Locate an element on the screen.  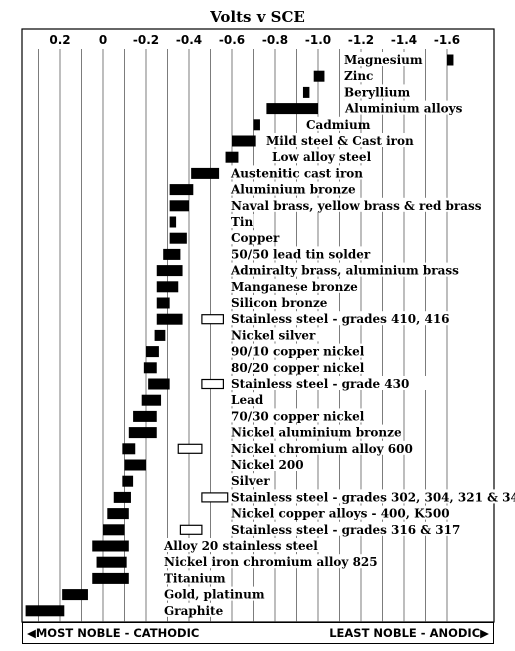
material-label: Stainless steel - grades 316 & 317 is located at coordinates (345, 530).